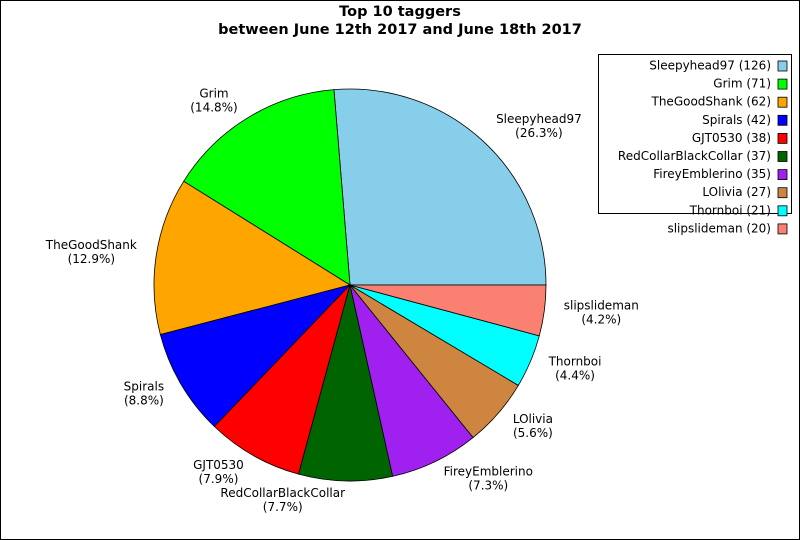  What do you see at coordinates (694, 156) in the screenshot?
I see `legend-label: RedCollarBlackCollar (37)` at bounding box center [694, 156].